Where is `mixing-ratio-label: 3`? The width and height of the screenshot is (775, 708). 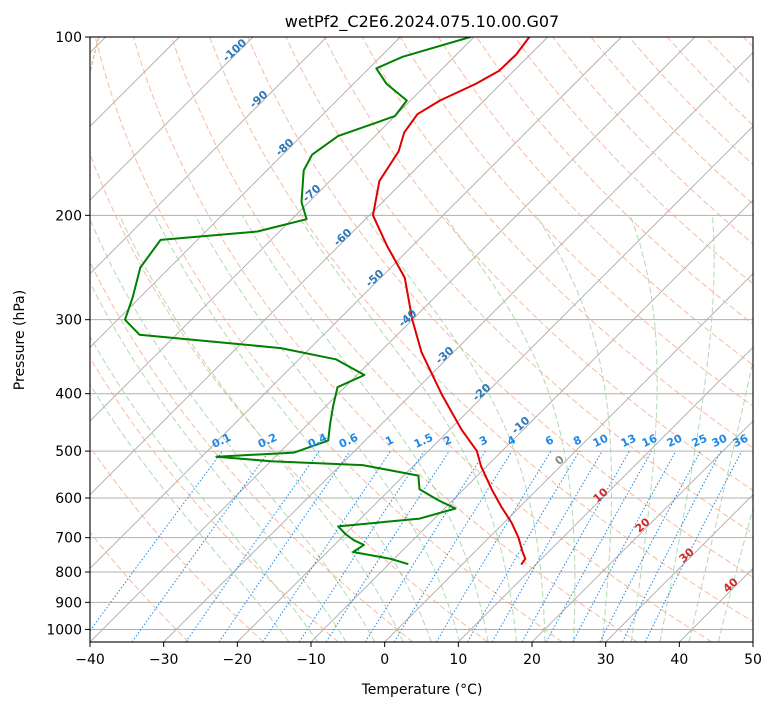 mixing-ratio-label: 3 is located at coordinates (483, 440).